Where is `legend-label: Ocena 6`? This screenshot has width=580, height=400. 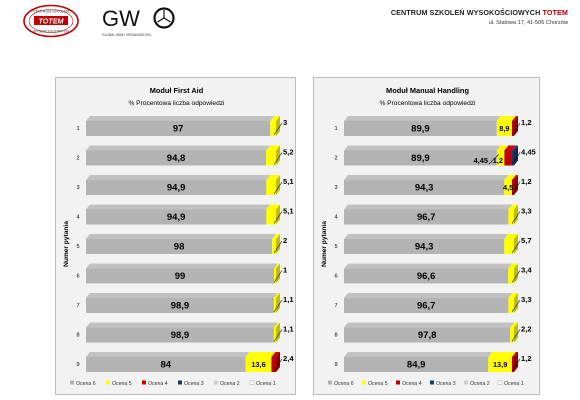 legend-label: Ocena 6 is located at coordinates (86, 384).